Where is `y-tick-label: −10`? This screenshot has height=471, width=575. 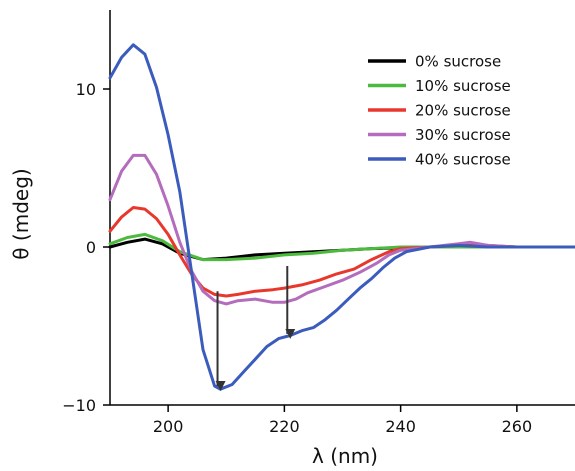
y-tick-label: −10 is located at coordinates (79, 405).